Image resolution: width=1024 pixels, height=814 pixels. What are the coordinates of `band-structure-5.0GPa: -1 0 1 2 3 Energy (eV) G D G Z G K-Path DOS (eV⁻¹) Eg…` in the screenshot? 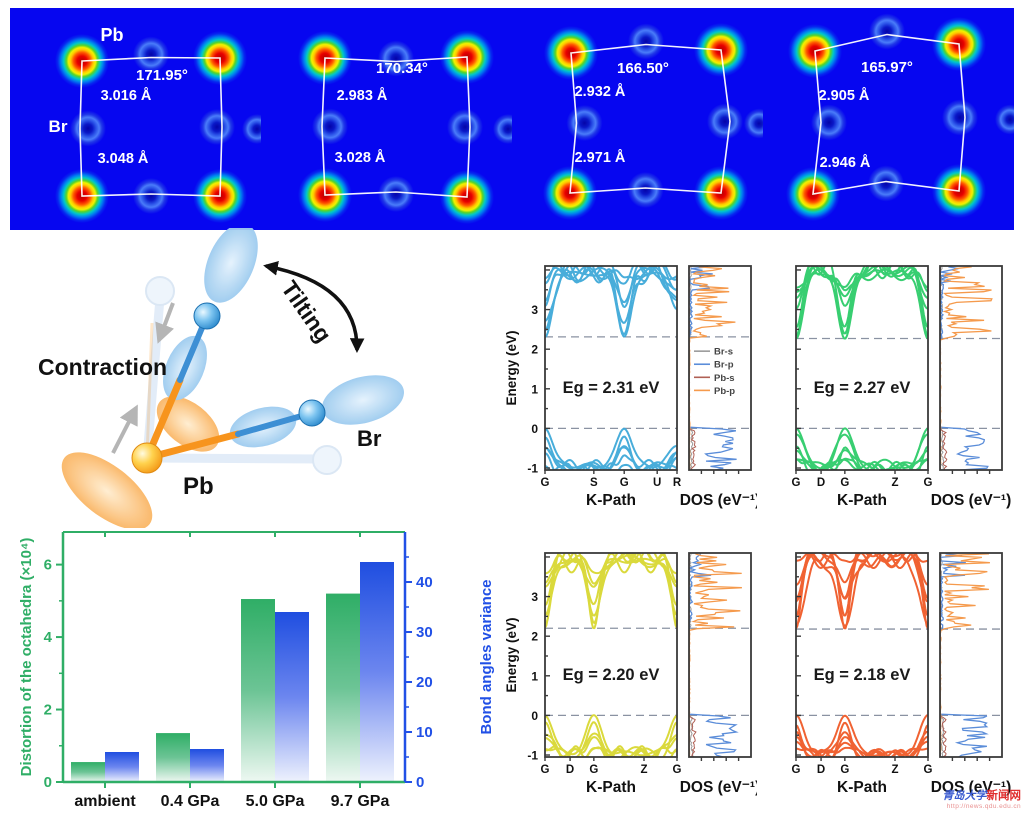 It's located at (632, 678).